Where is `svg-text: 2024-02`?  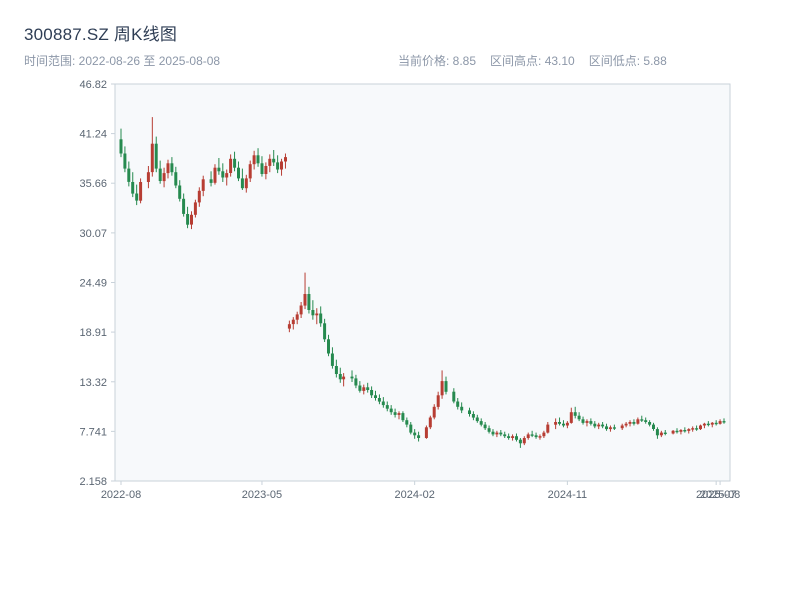 svg-text: 2024-02 is located at coordinates (414, 495).